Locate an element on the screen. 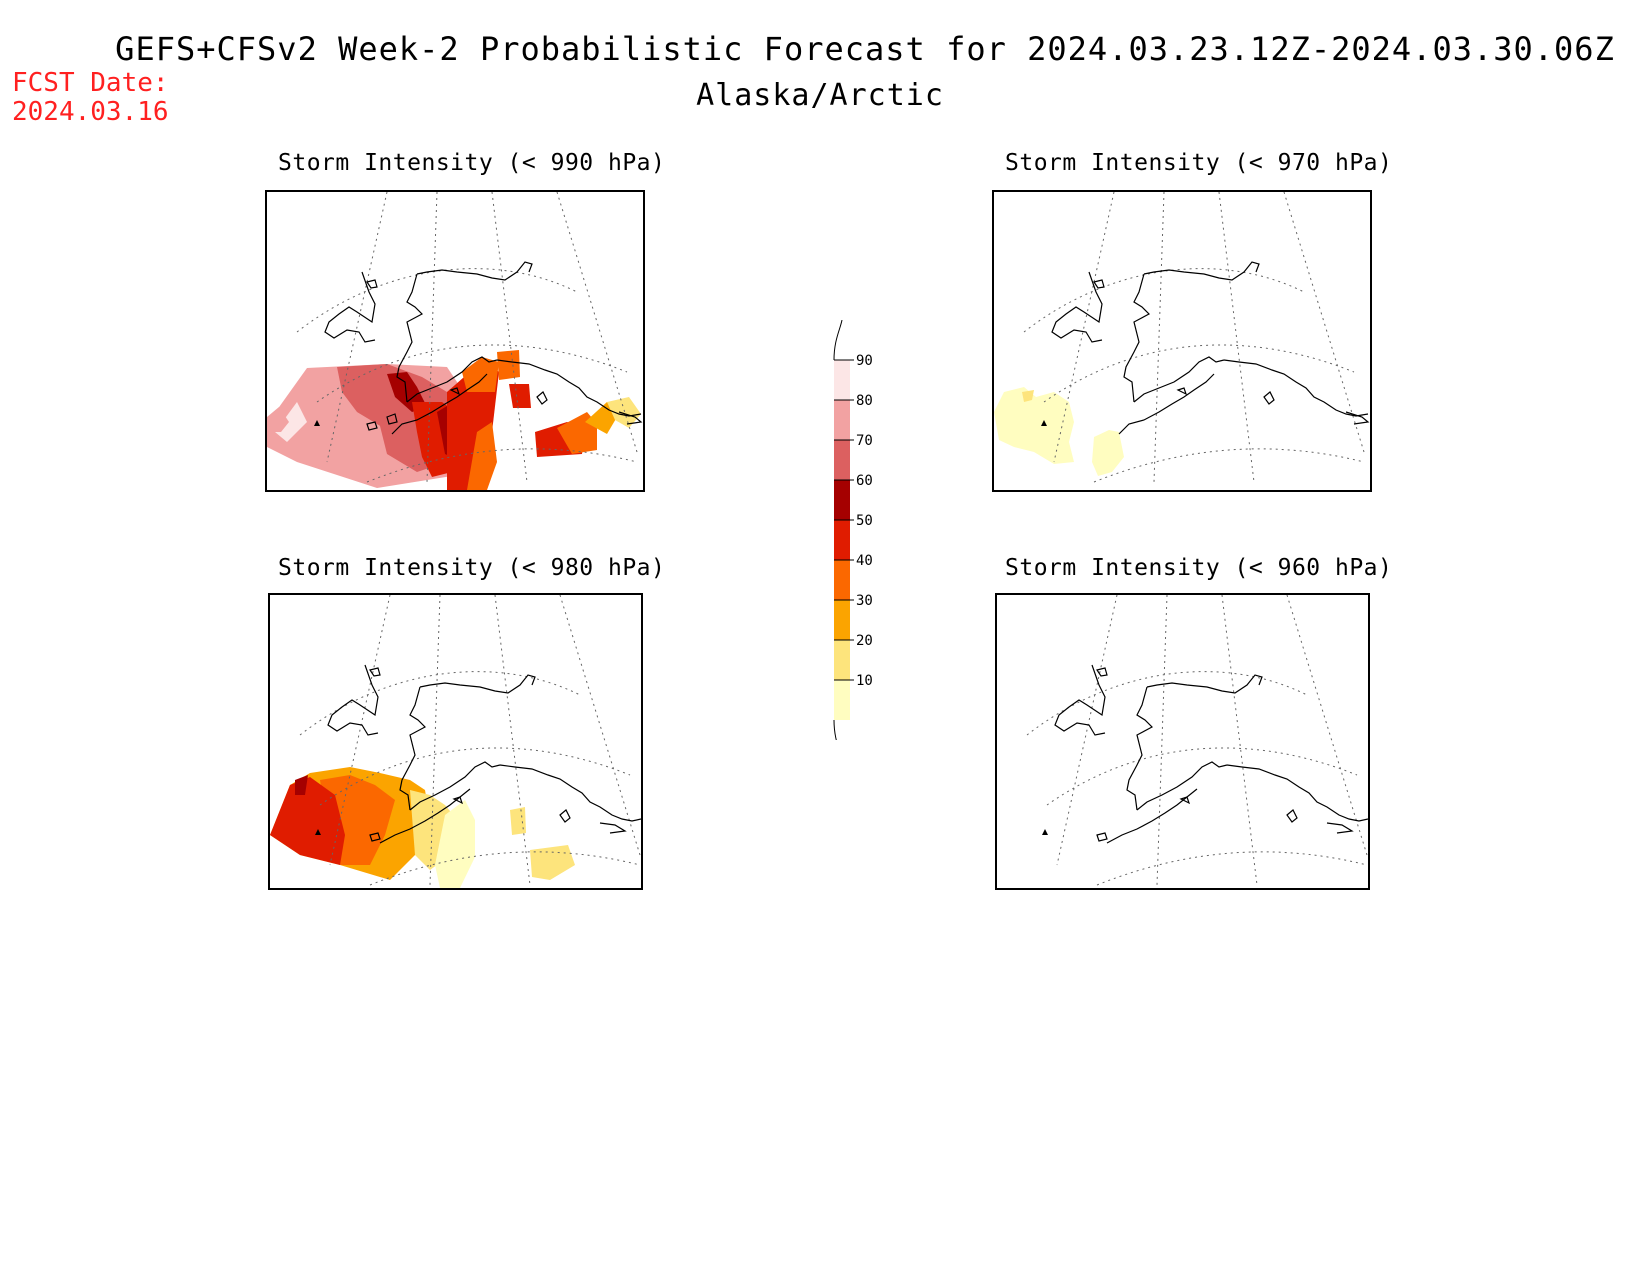  colorbar-label: 50 is located at coordinates (864, 521).